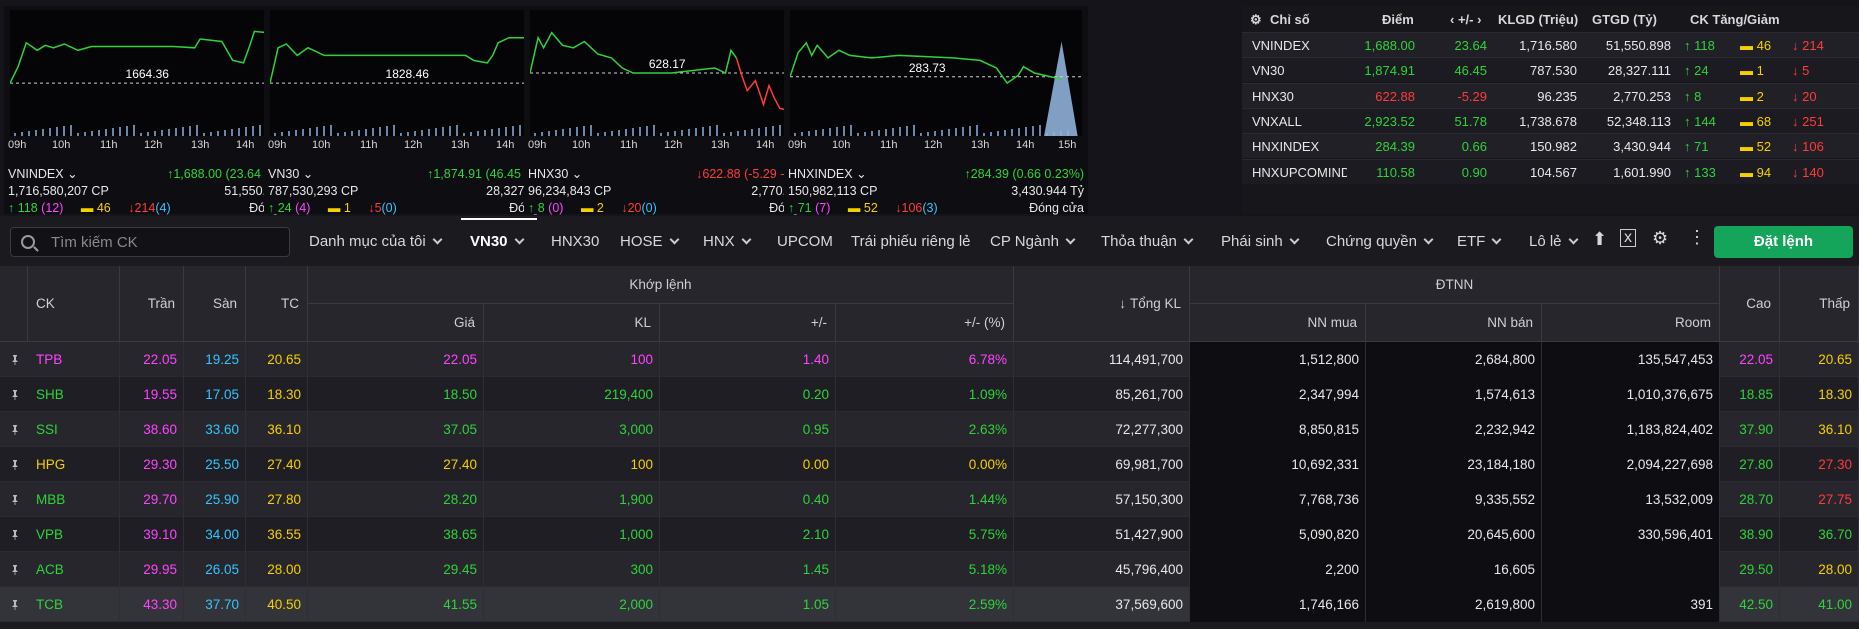  I want to click on index-name: HNX30 ⌄, so click(555, 174).